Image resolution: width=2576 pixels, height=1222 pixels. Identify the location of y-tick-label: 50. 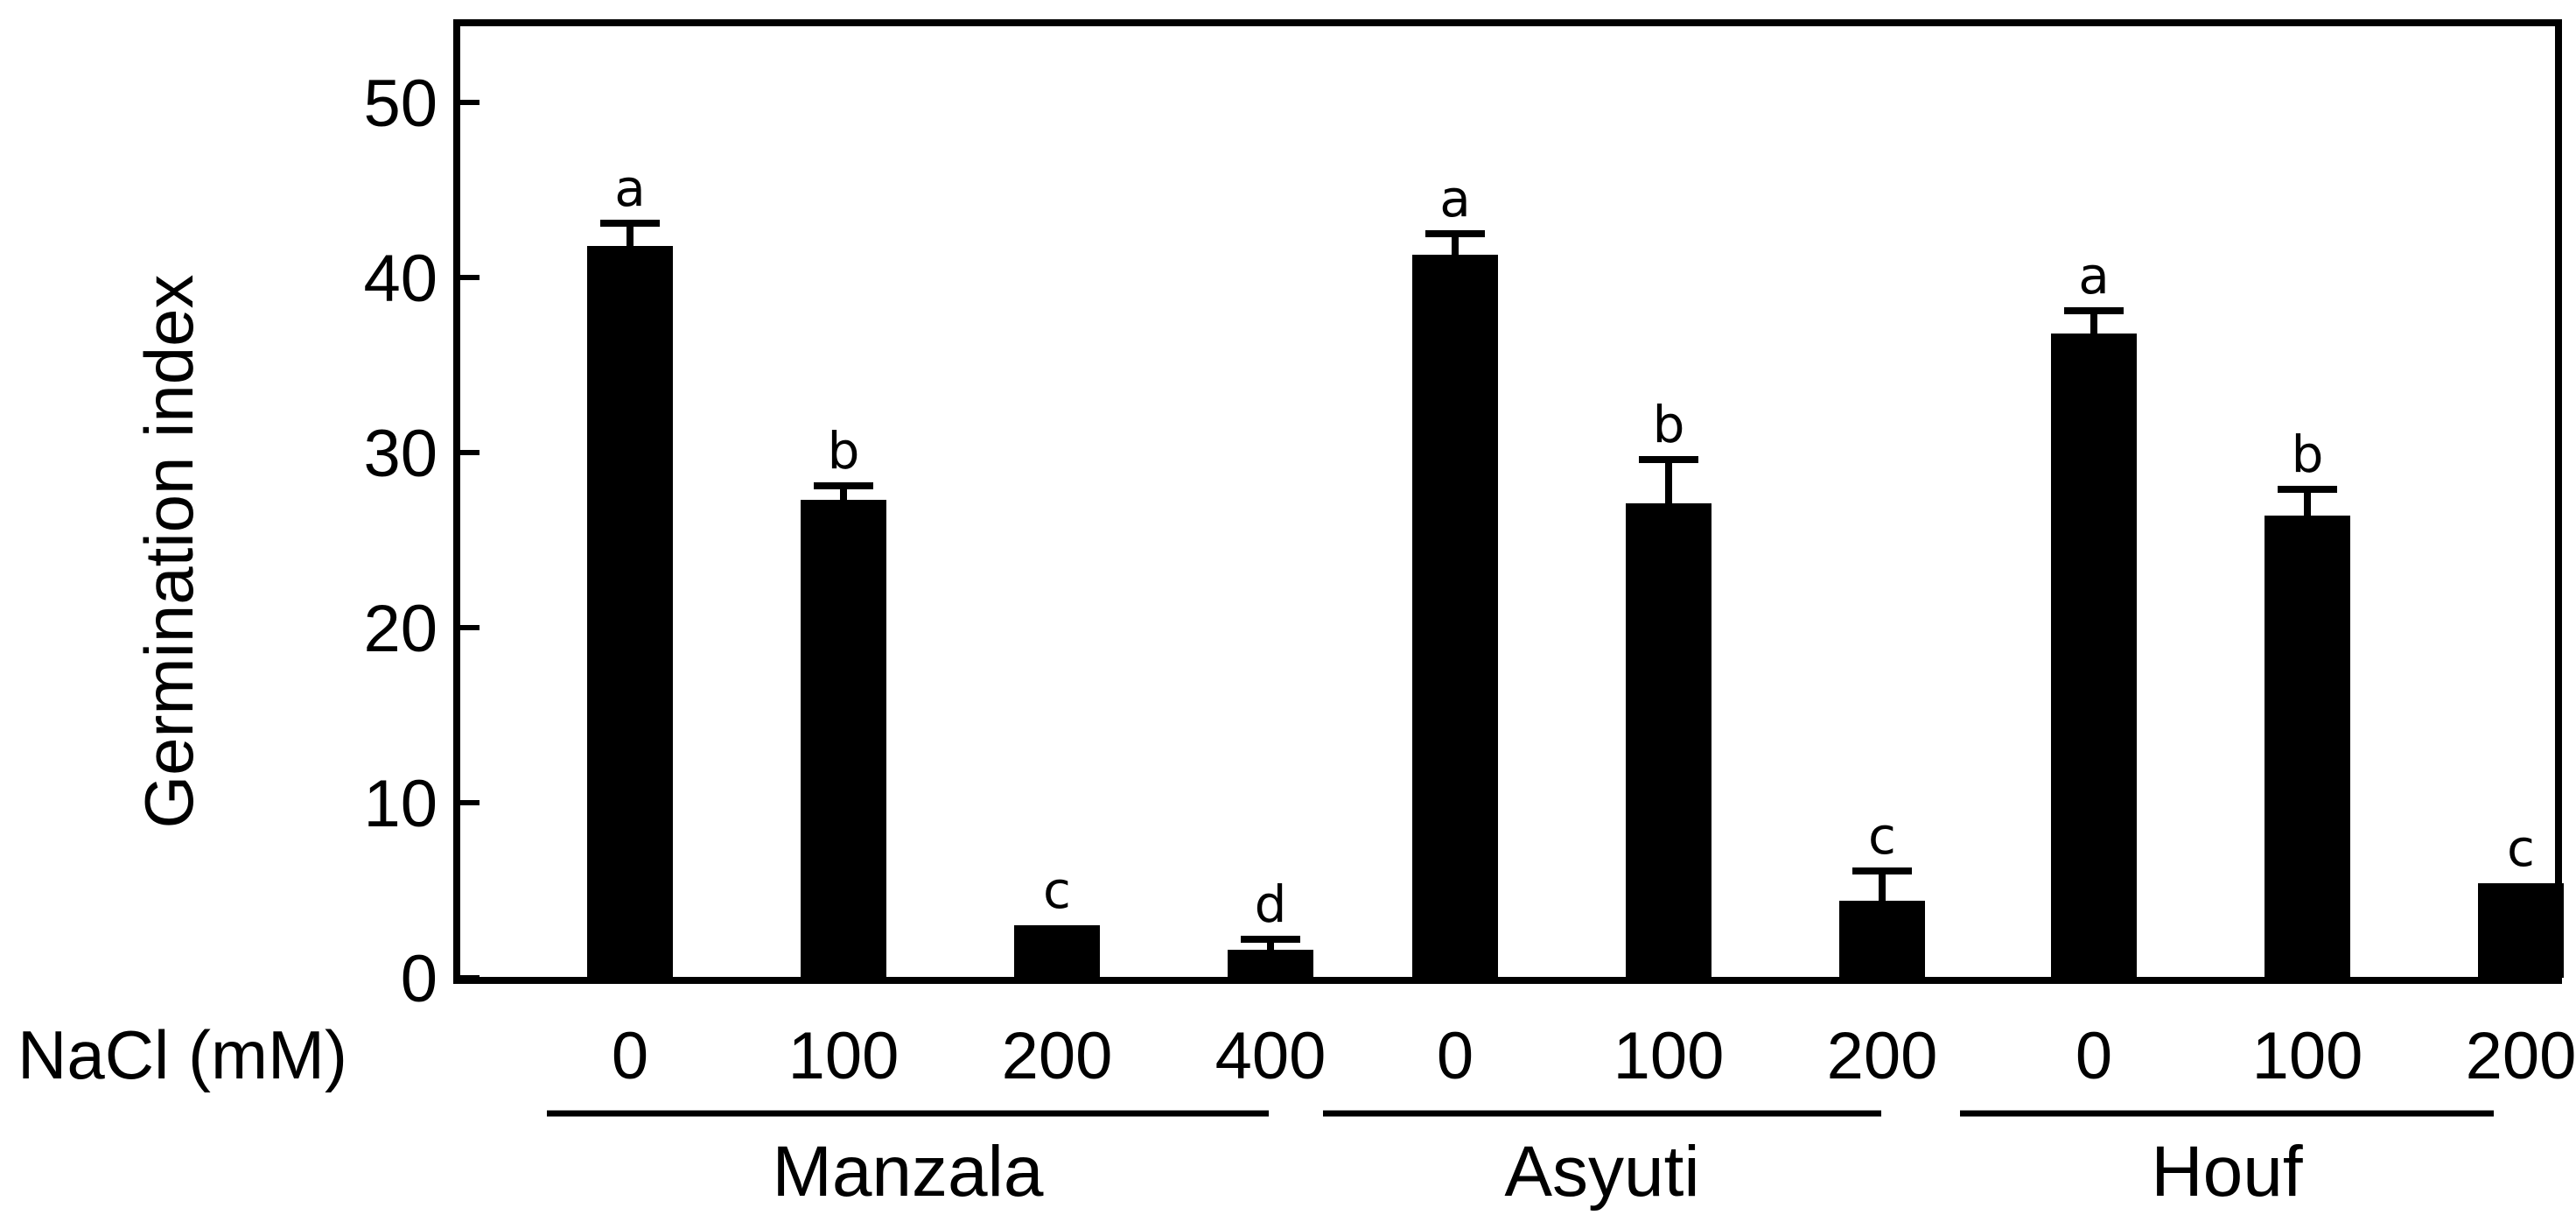
(400, 104).